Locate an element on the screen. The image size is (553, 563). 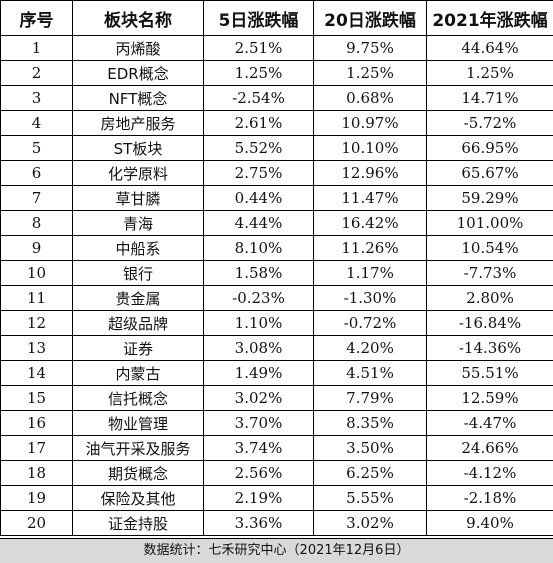
cell-2021-change: 65.67% is located at coordinates (489, 173).